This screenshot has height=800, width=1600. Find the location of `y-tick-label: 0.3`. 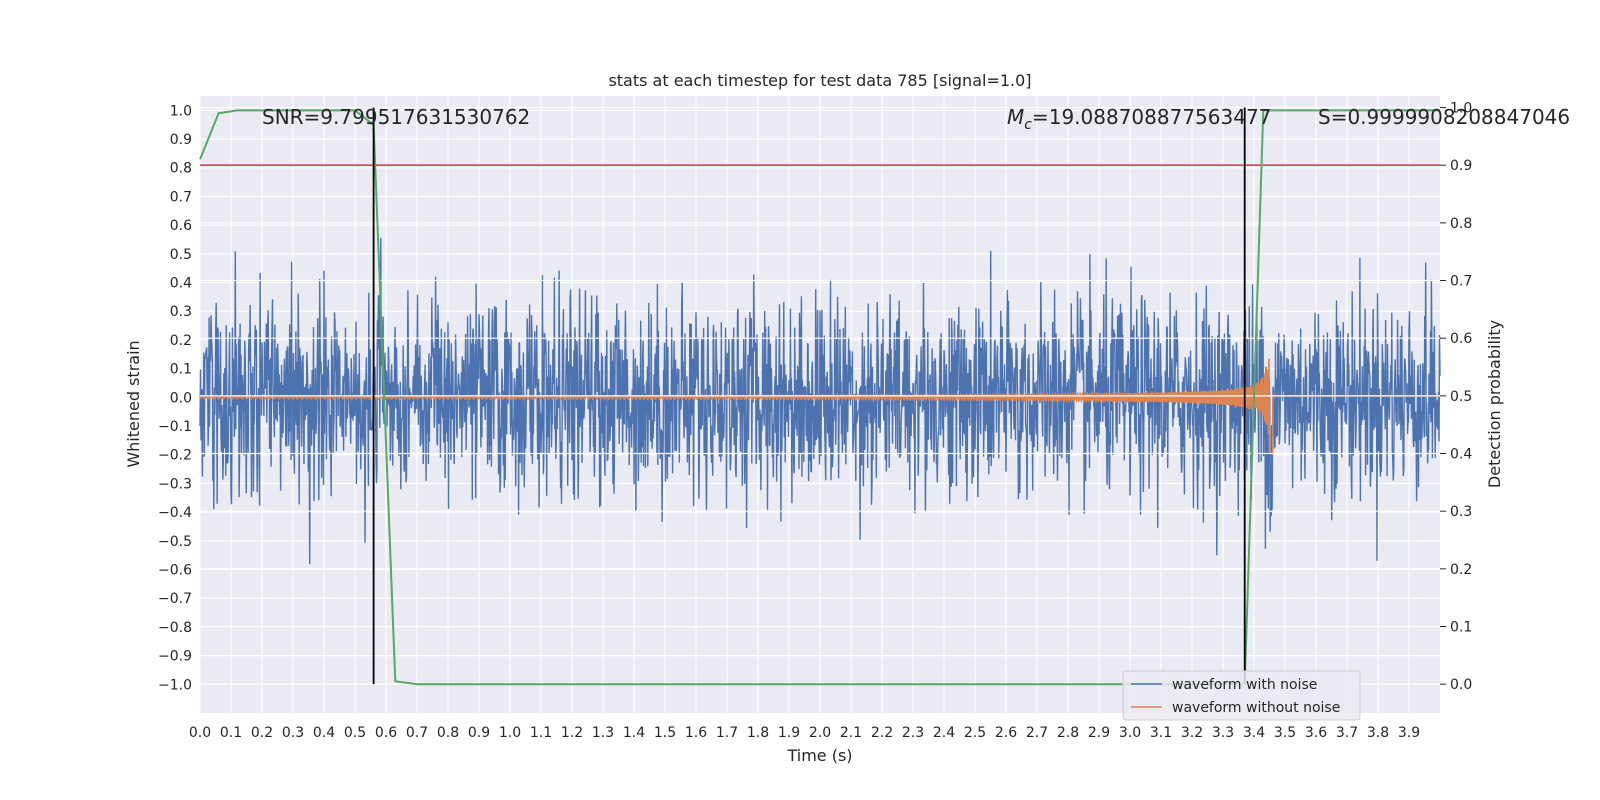

y-tick-label: 0.3 is located at coordinates (181, 312).